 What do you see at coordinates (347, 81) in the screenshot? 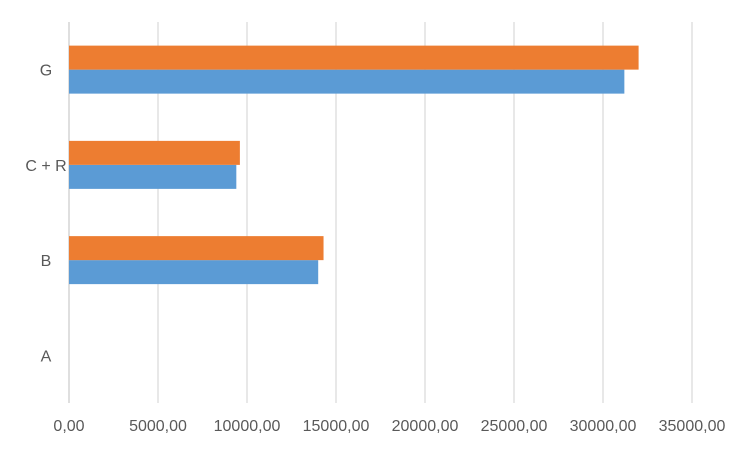
I see `bar-series1-g` at bounding box center [347, 81].